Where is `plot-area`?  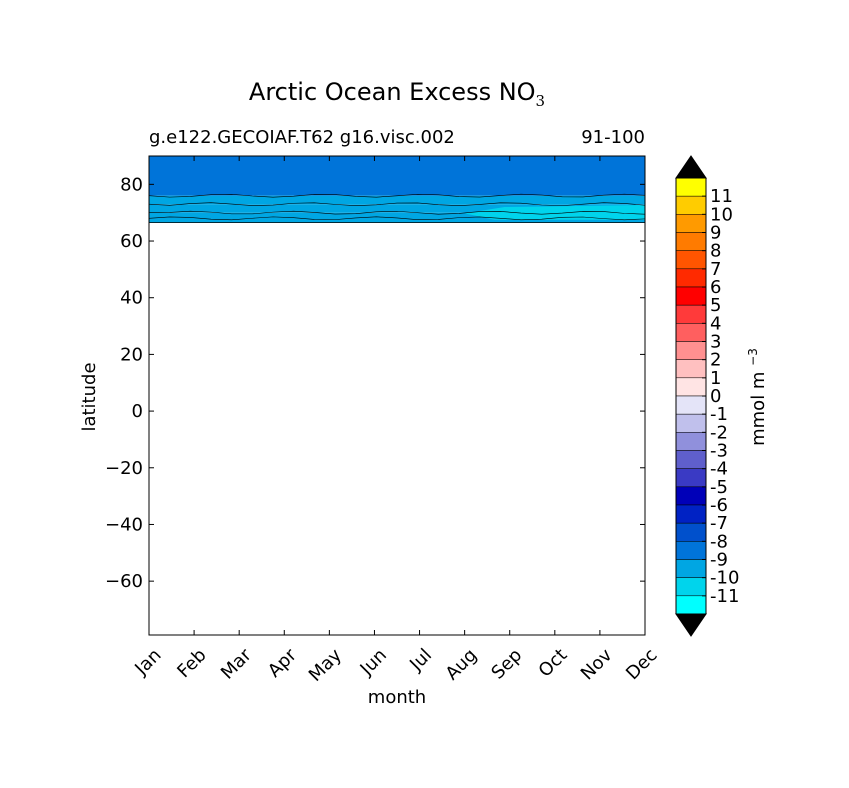
plot-area is located at coordinates (397, 190).